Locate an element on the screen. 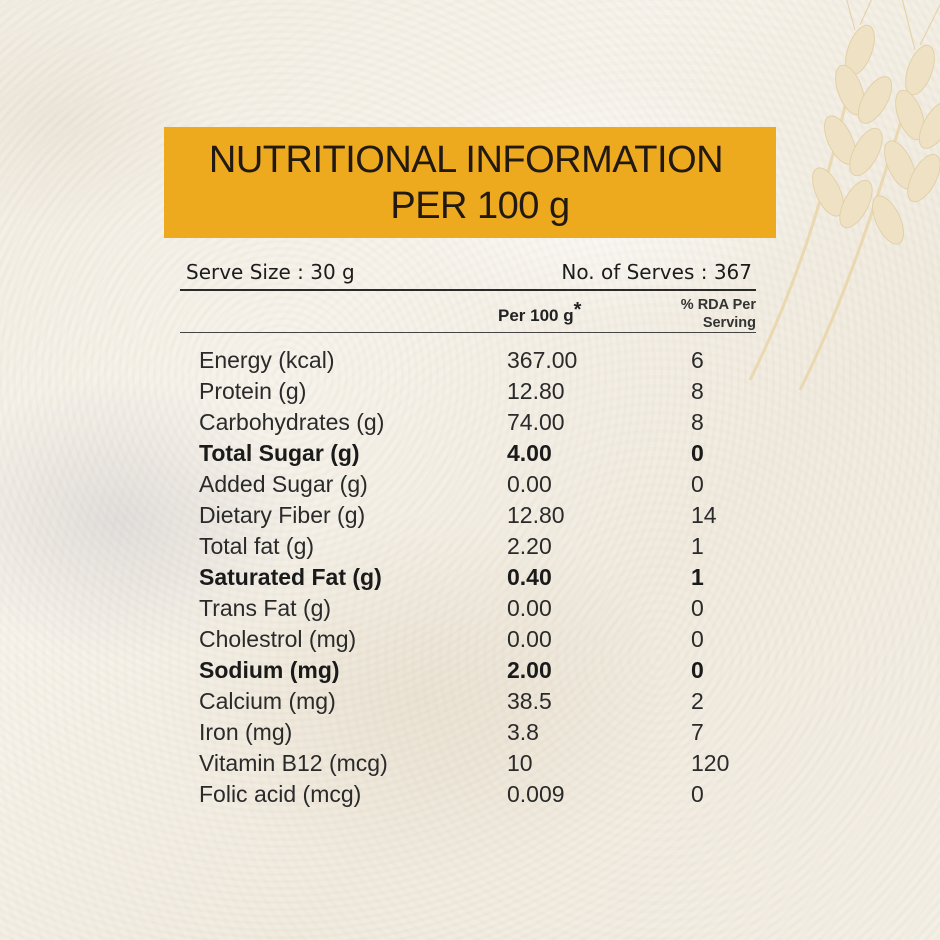 This screenshot has width=940, height=940. table-row: Added Sugar (g) 0.00 0 is located at coordinates (470, 484).